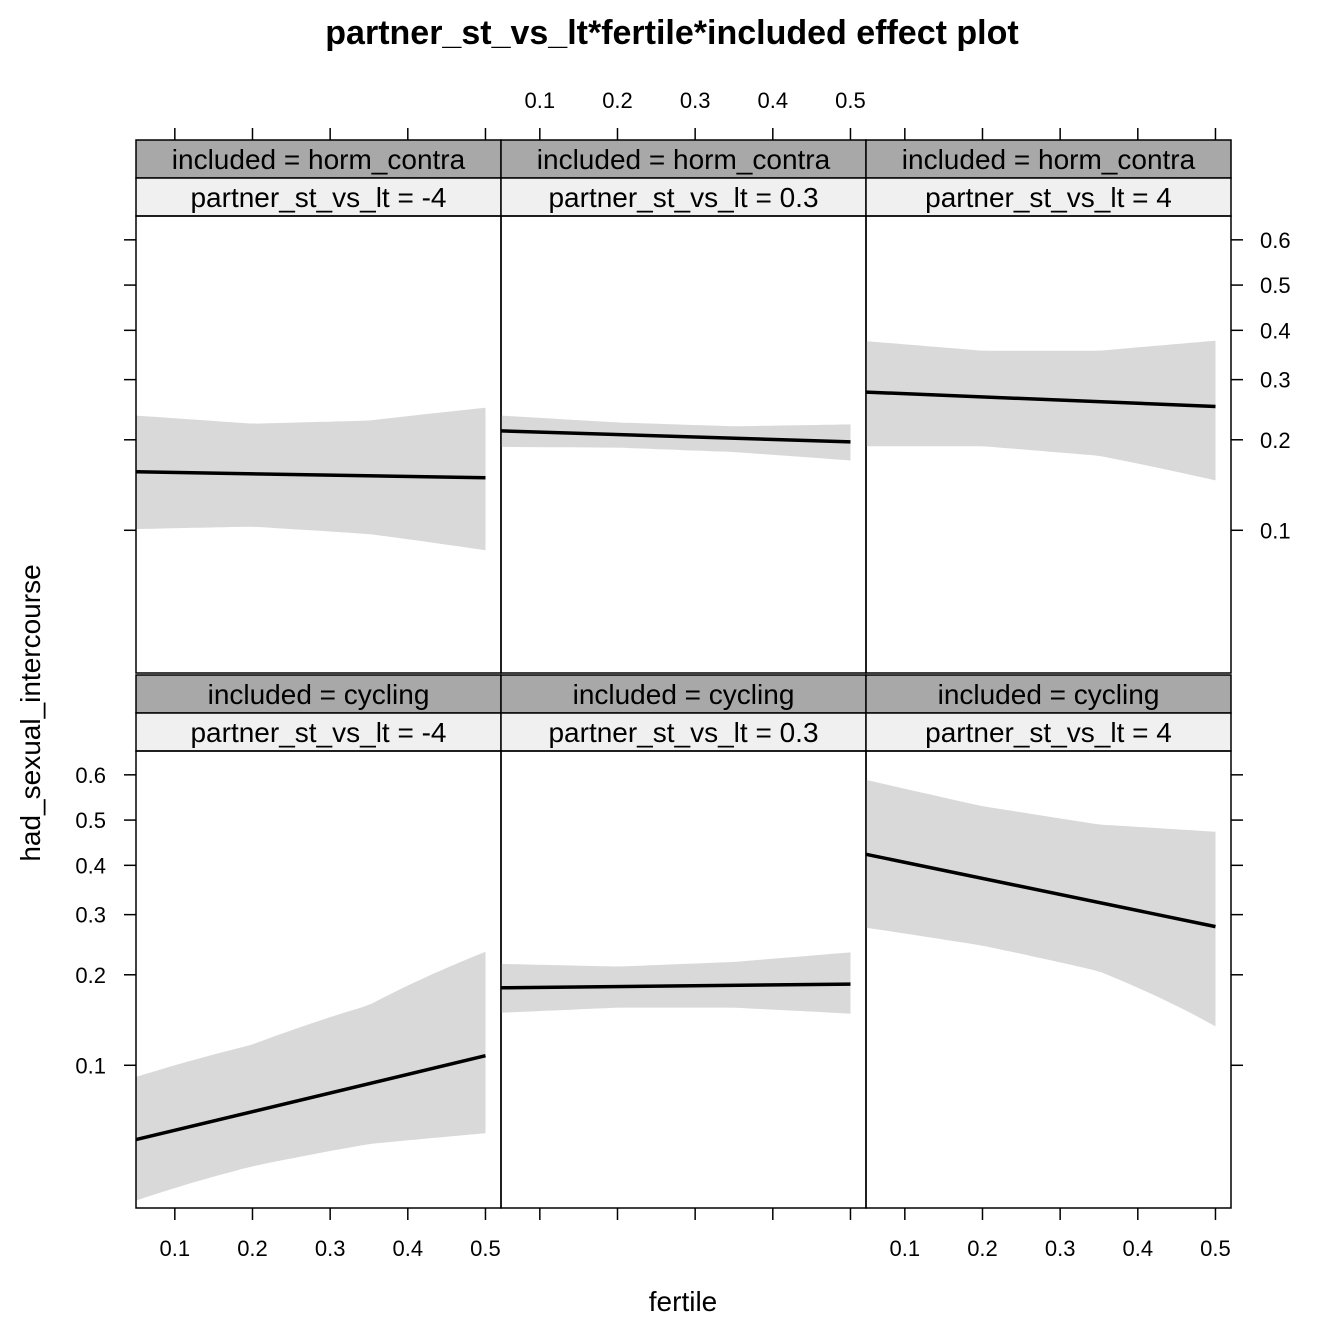 The image size is (1344, 1344). I want to click on x-tick-label-top: 0.3, so click(695, 100).